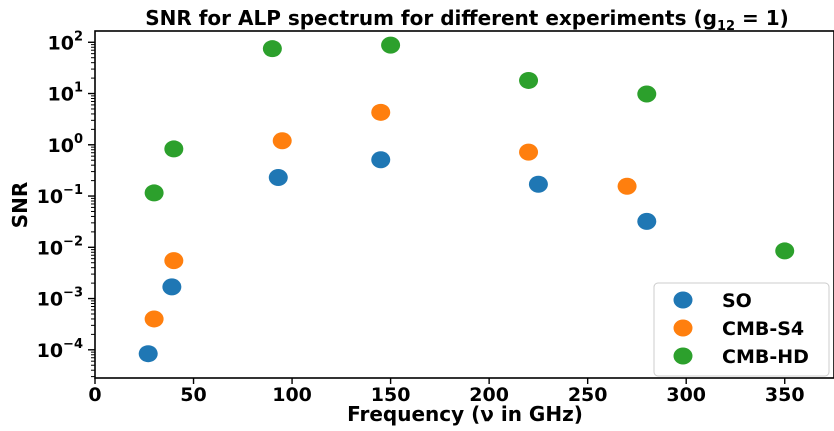 This screenshot has height=431, width=834. What do you see at coordinates (78, 88) in the screenshot?
I see `y-tick-exponent: 1` at bounding box center [78, 88].